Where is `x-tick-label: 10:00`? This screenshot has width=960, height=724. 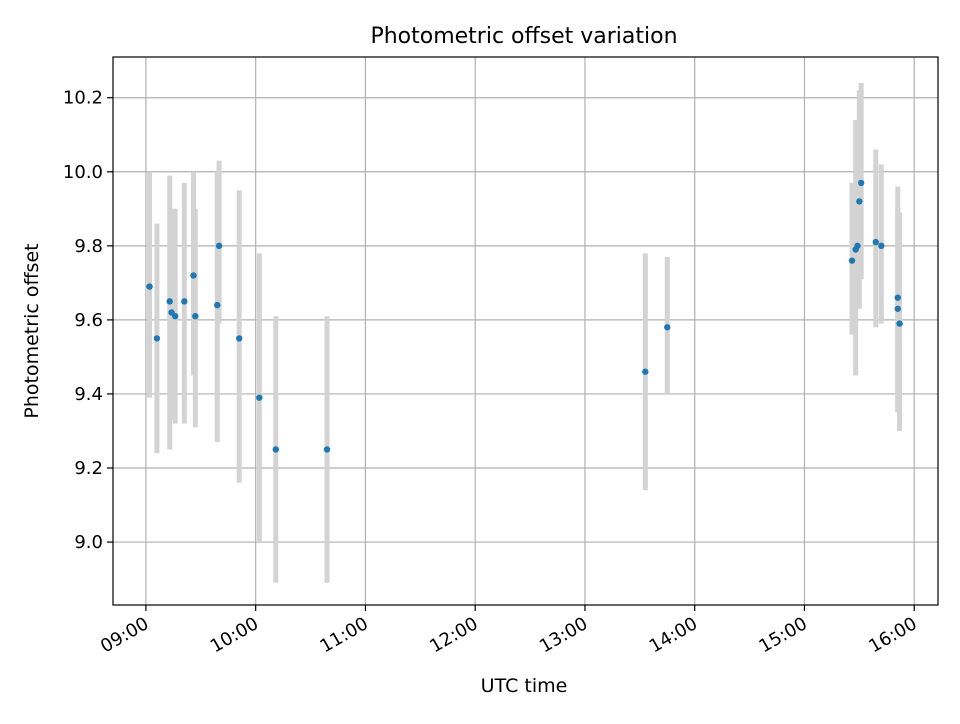 x-tick-label: 10:00 is located at coordinates (234, 635).